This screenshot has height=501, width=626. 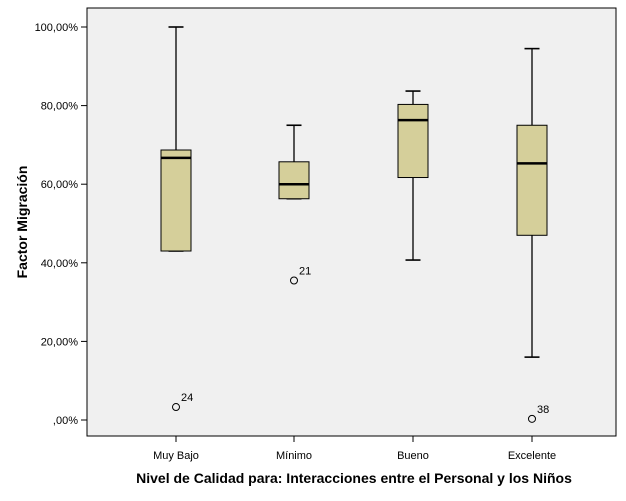 I want to click on box-bueno, so click(x=413, y=175).